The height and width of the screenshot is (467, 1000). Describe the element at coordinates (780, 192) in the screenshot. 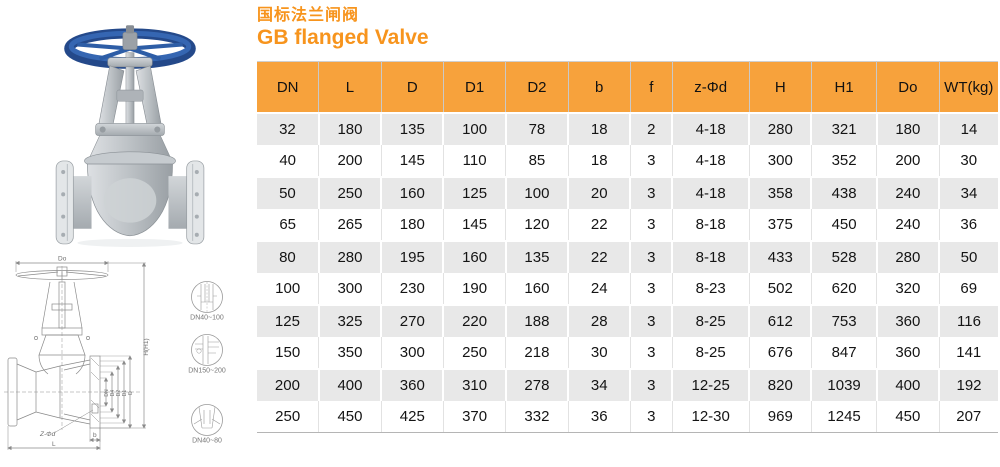

I see `table-cell: 358` at that location.